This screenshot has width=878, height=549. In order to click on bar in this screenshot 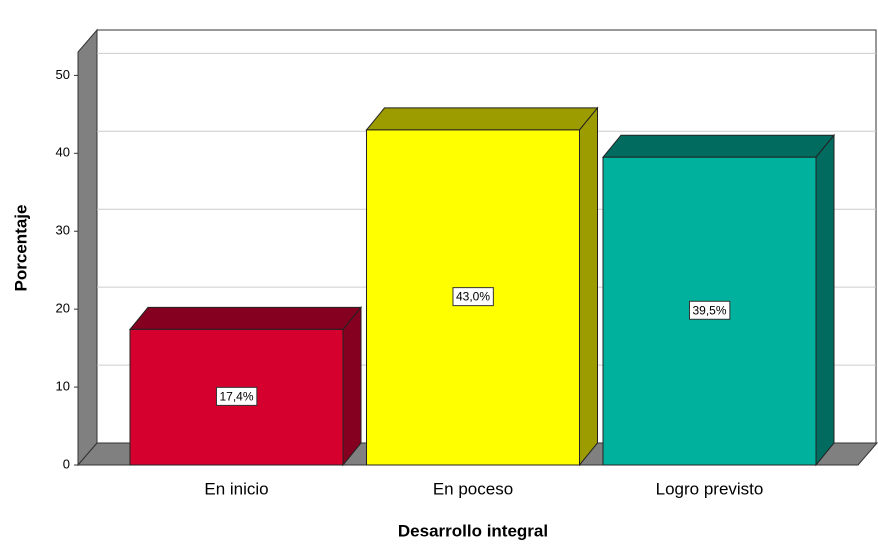, I will do `click(245, 386)`.